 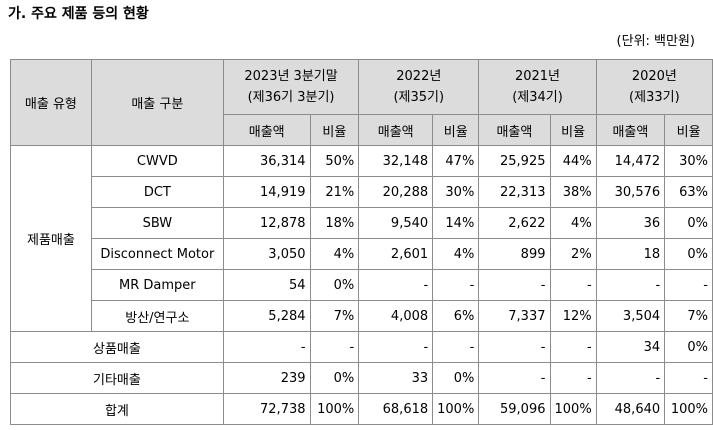 I want to click on table-cell: 54, so click(x=266, y=285).